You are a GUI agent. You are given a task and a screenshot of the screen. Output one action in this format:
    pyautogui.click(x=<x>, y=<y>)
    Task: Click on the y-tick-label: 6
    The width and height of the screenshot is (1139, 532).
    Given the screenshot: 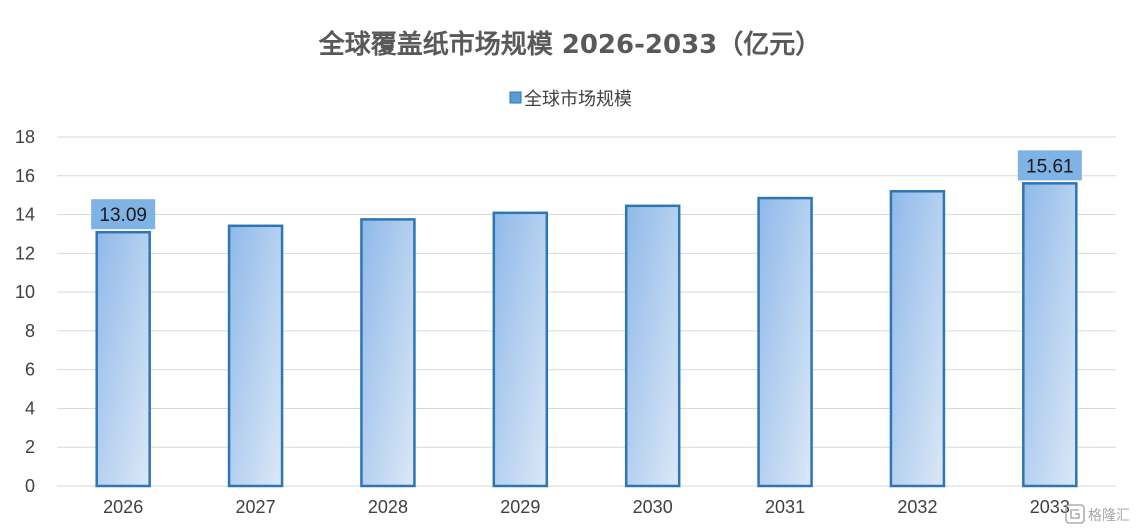 What is the action you would take?
    pyautogui.click(x=30, y=370)
    